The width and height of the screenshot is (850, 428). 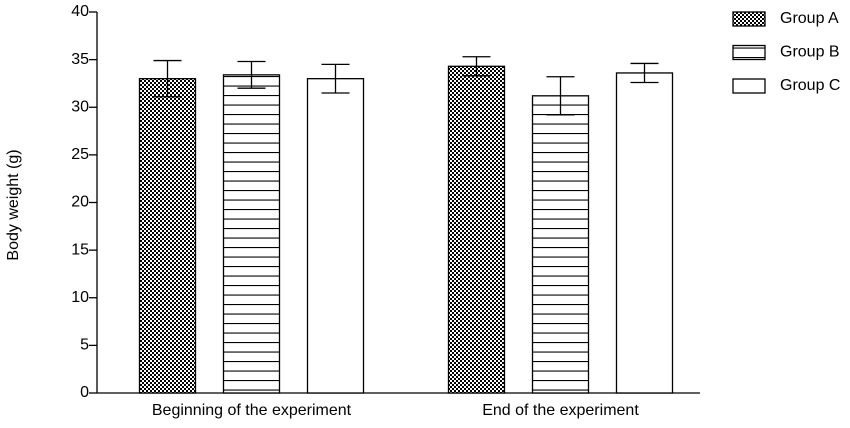 I want to click on y-axis-label: Body weight (g), so click(x=13, y=204).